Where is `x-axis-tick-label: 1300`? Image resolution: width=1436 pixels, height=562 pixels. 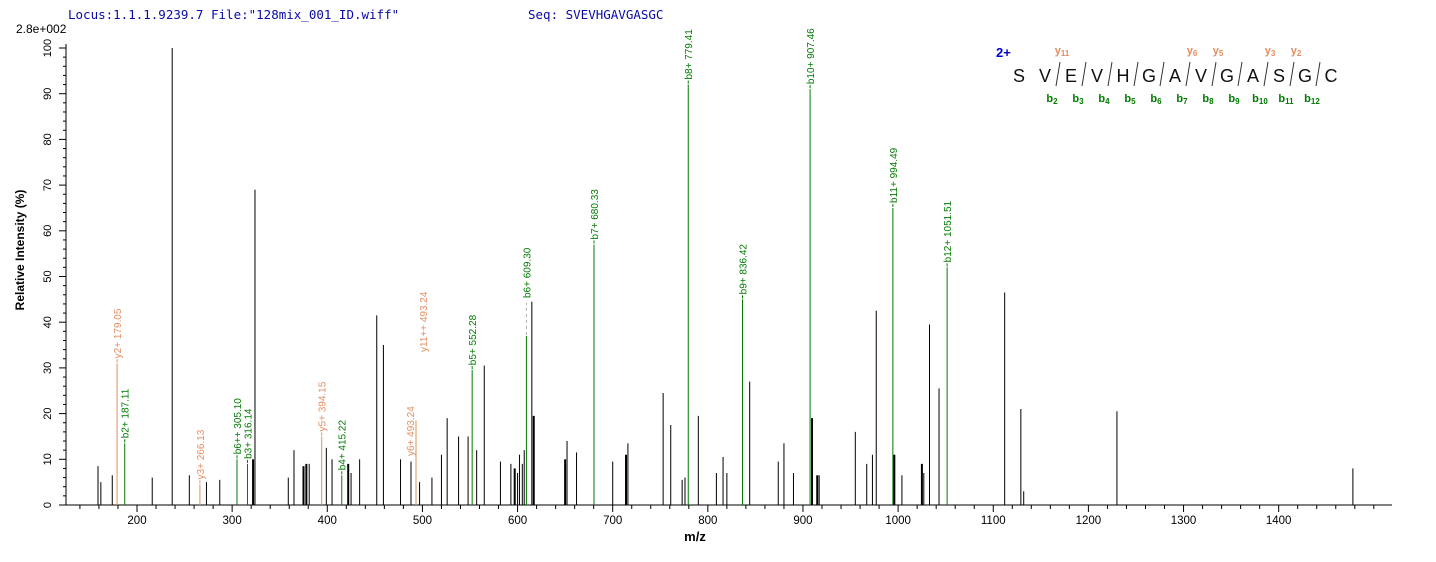 x-axis-tick-label: 1300 is located at coordinates (1184, 521).